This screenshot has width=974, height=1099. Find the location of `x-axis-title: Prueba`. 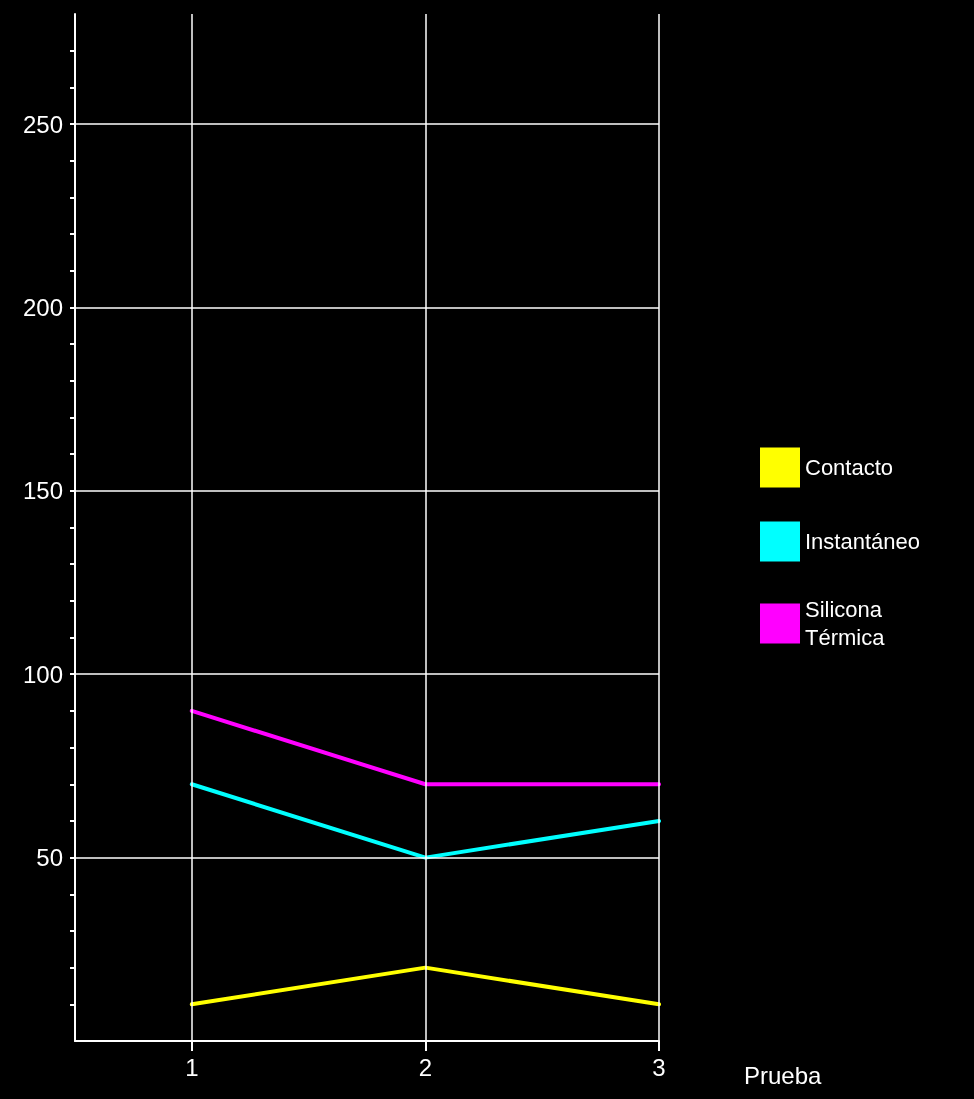

x-axis-title: Prueba is located at coordinates (783, 1075).